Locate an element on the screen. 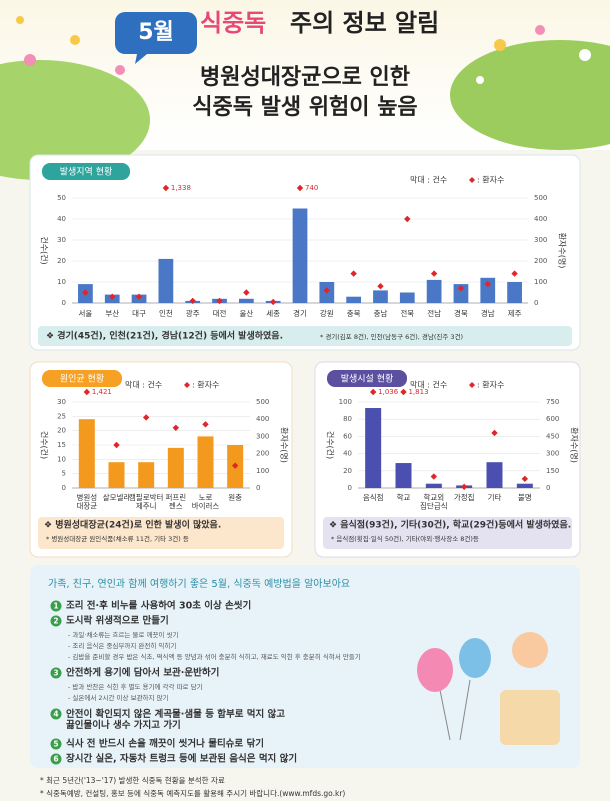  x-tick-label: 불명 is located at coordinates (525, 497).